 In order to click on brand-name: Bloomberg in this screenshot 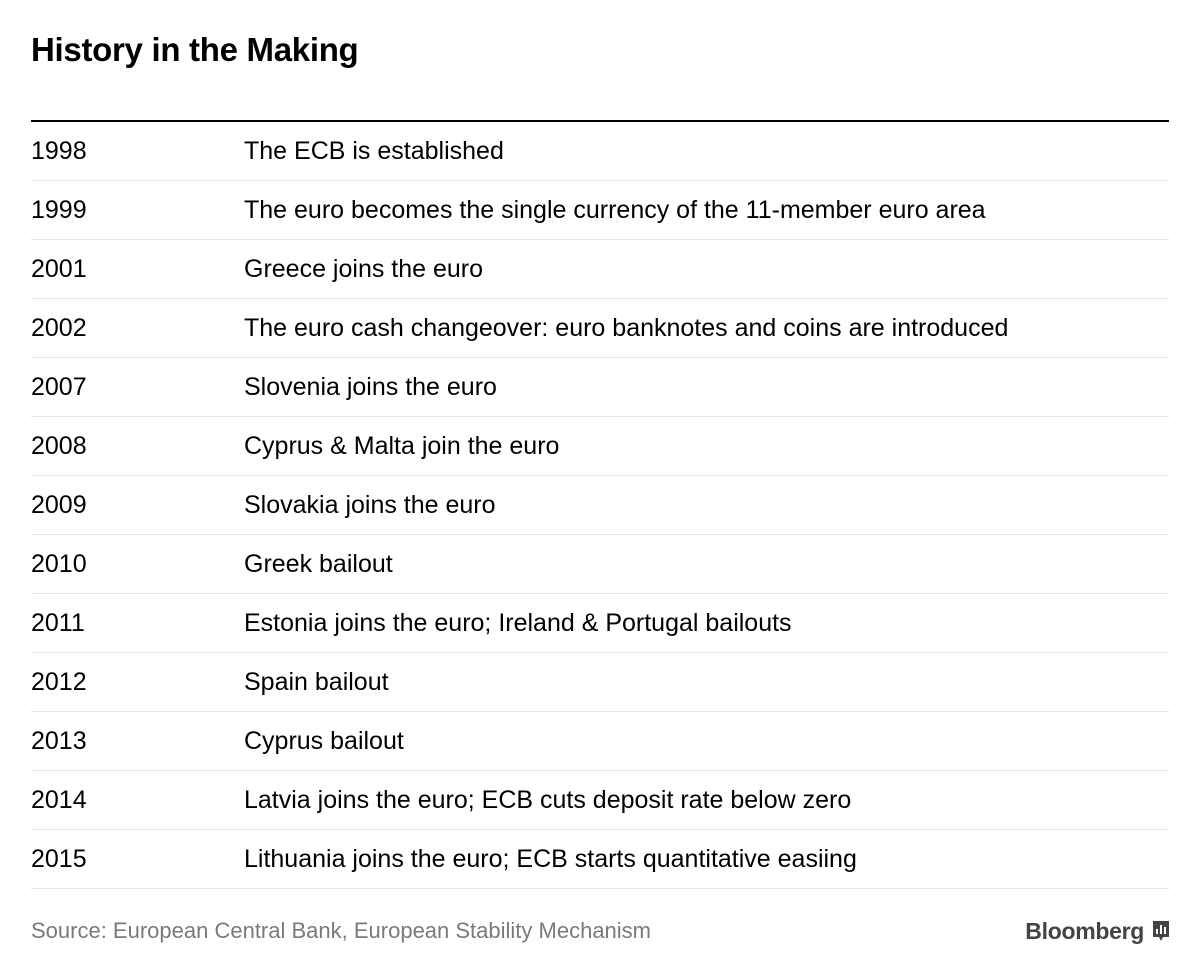, I will do `click(1084, 930)`.